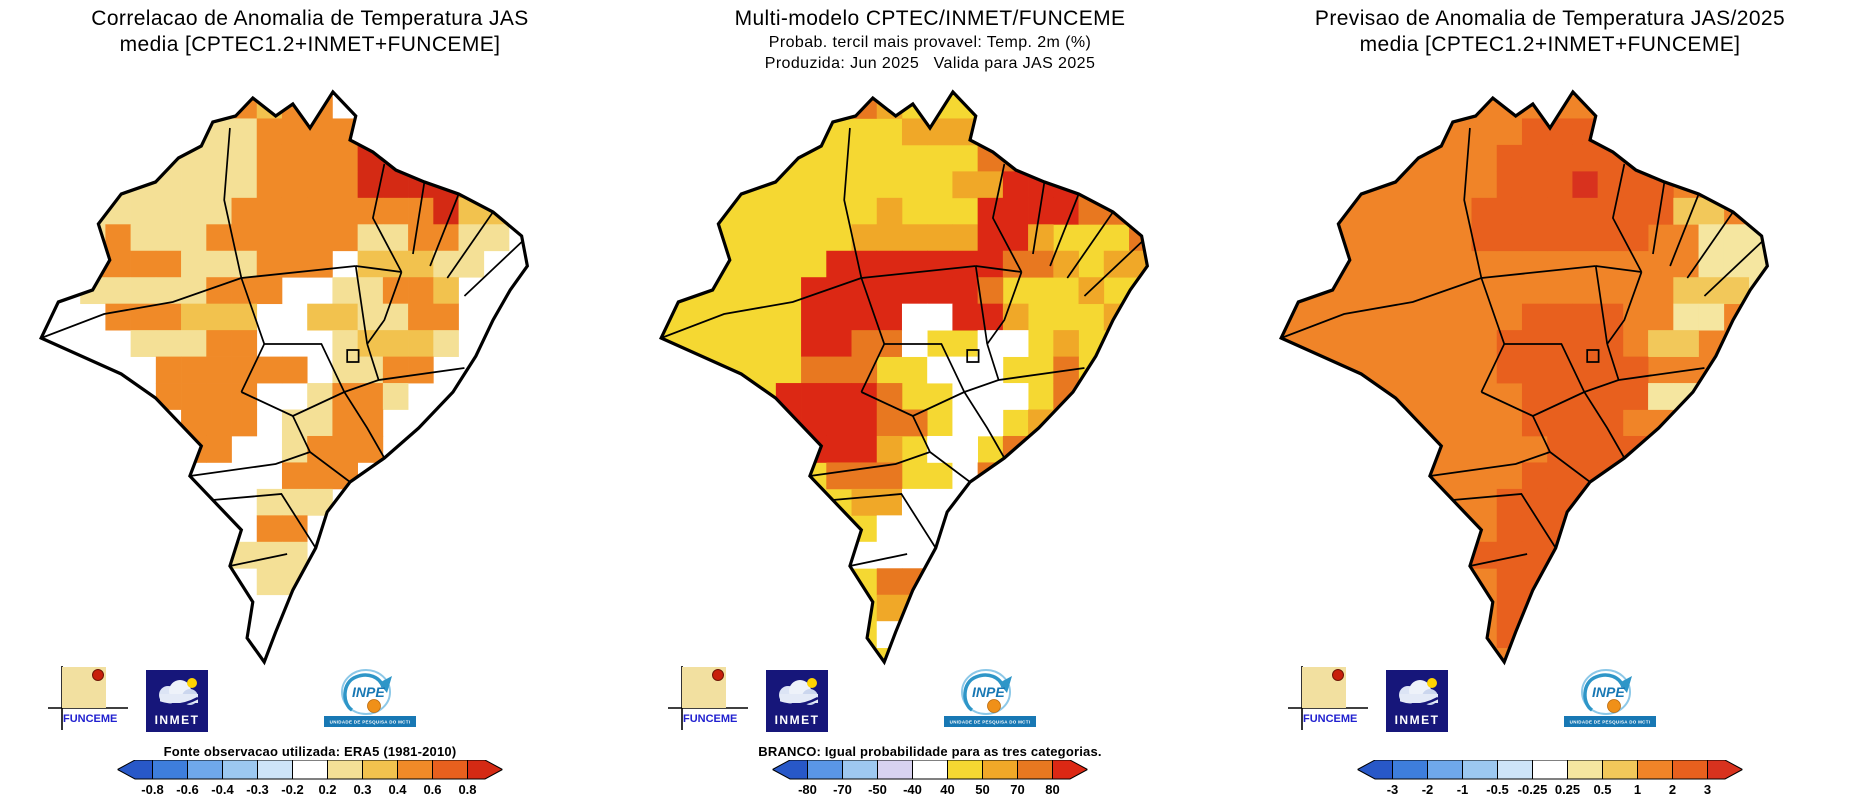 This screenshot has width=1860, height=805. What do you see at coordinates (877, 789) in the screenshot?
I see `colorbar-tick-label: -50` at bounding box center [877, 789].